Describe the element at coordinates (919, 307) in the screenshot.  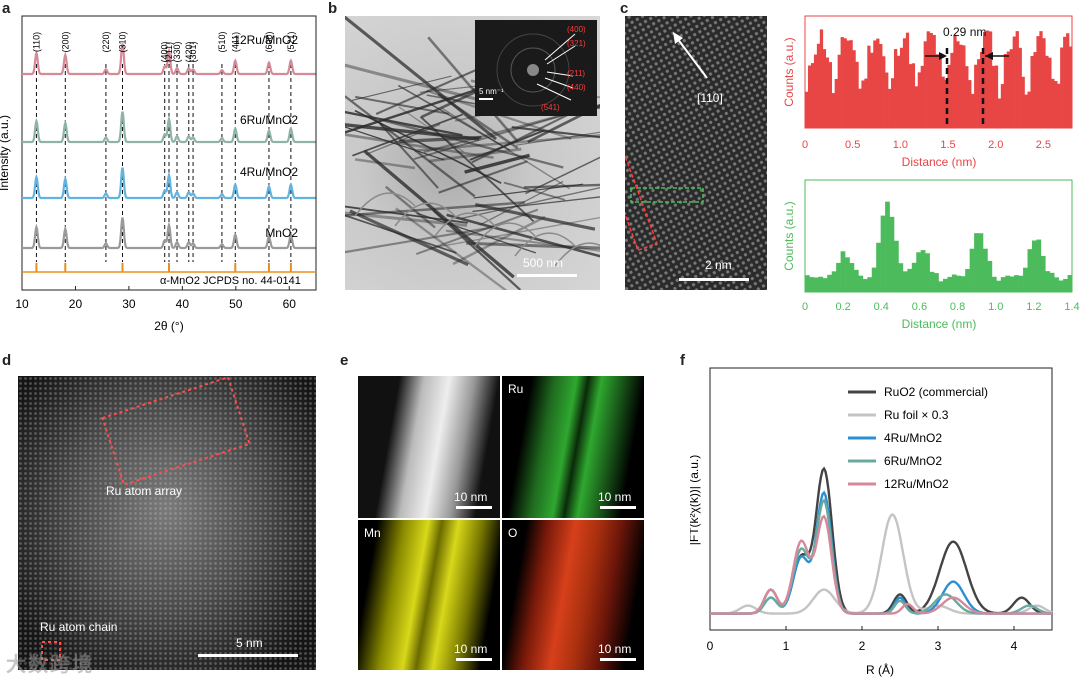
I see `profile-bottom-xtick: 0.6` at that location.